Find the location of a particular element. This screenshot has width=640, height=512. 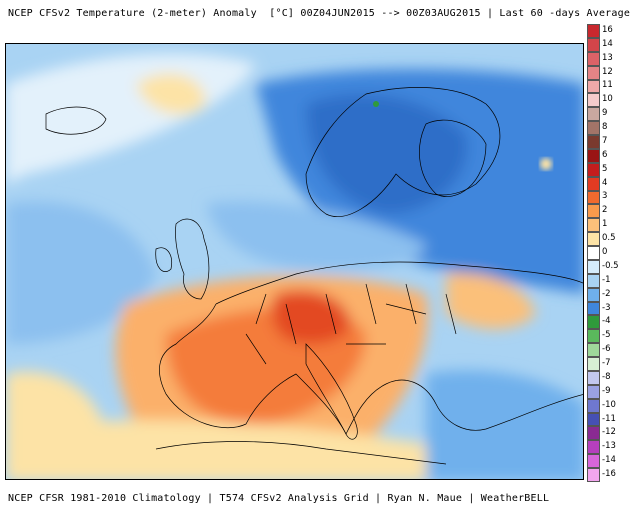

legend-label: 0.5 is located at coordinates (609, 238).